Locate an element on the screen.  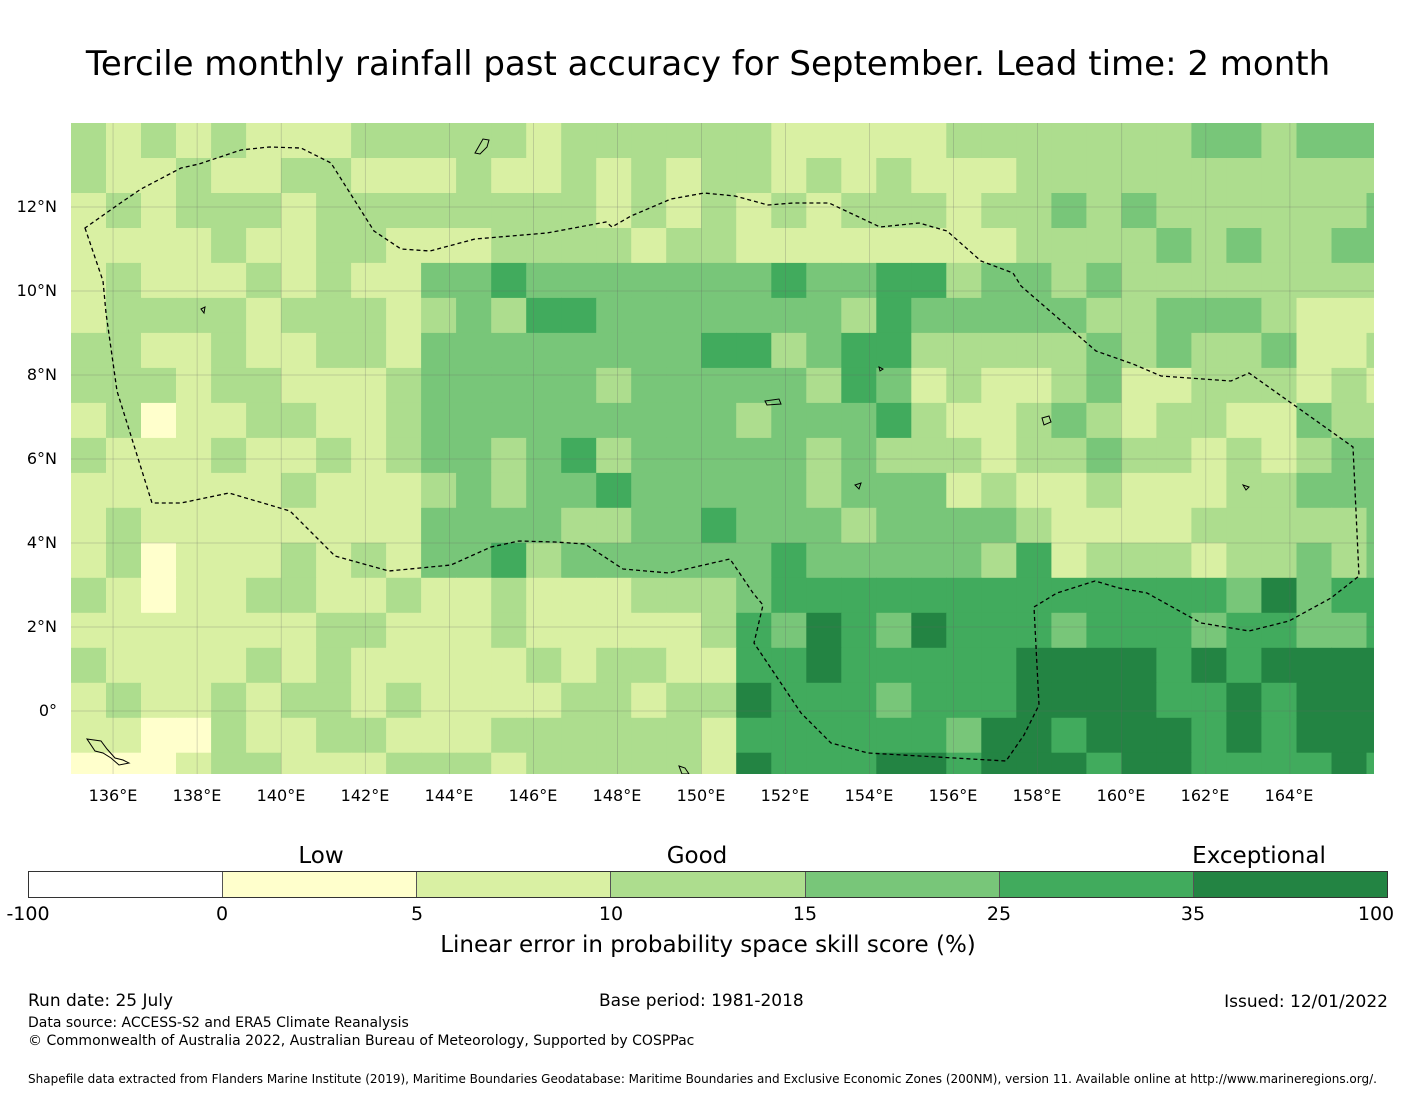
colorbar-segment is located at coordinates (319, 884).